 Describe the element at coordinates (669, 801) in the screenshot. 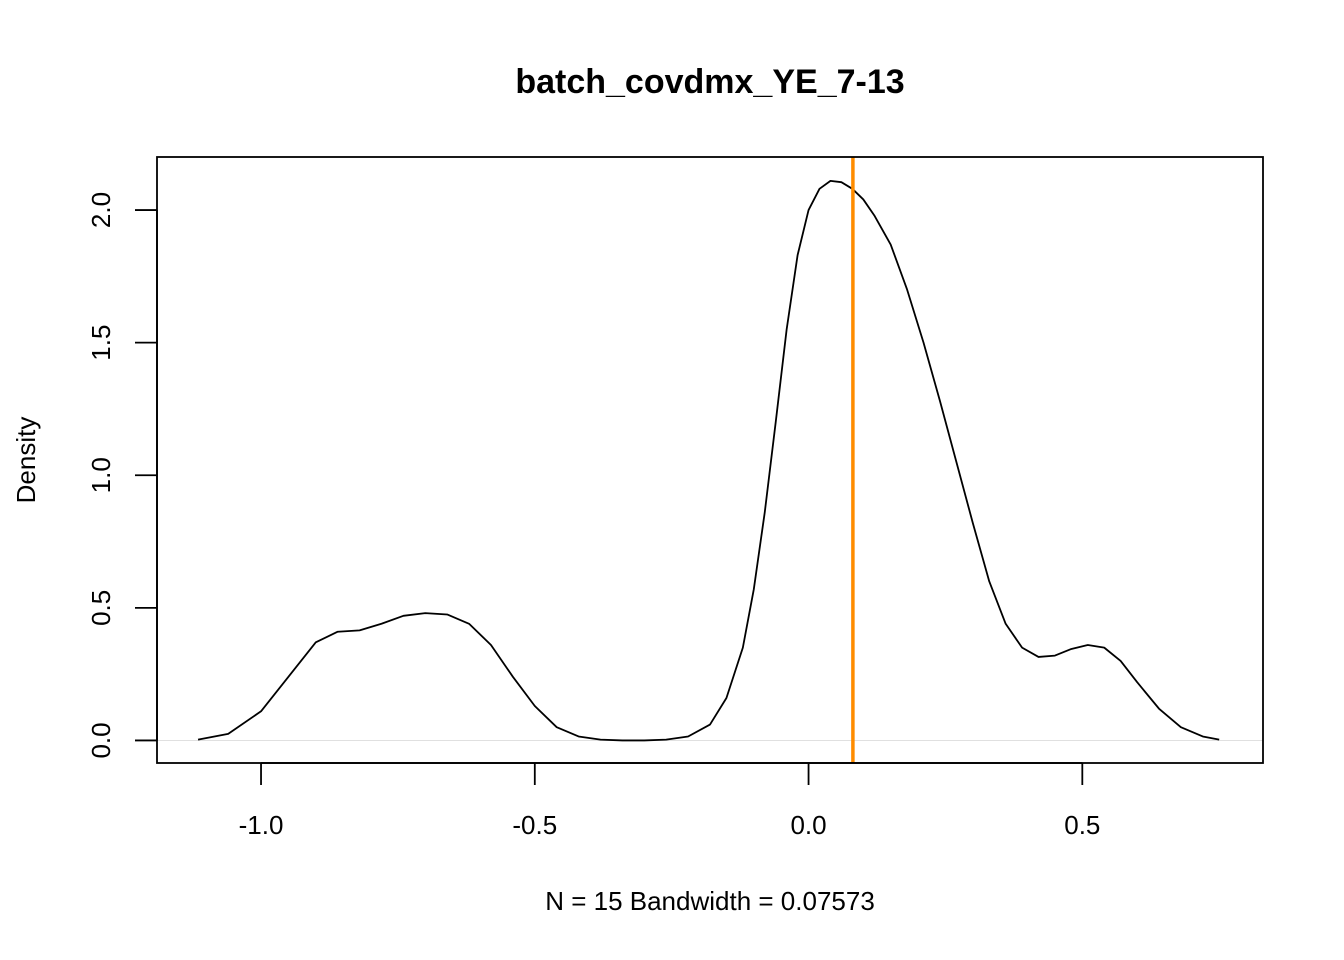

I see `x-axis: -1.0 -0.5 0.0 0.5` at that location.